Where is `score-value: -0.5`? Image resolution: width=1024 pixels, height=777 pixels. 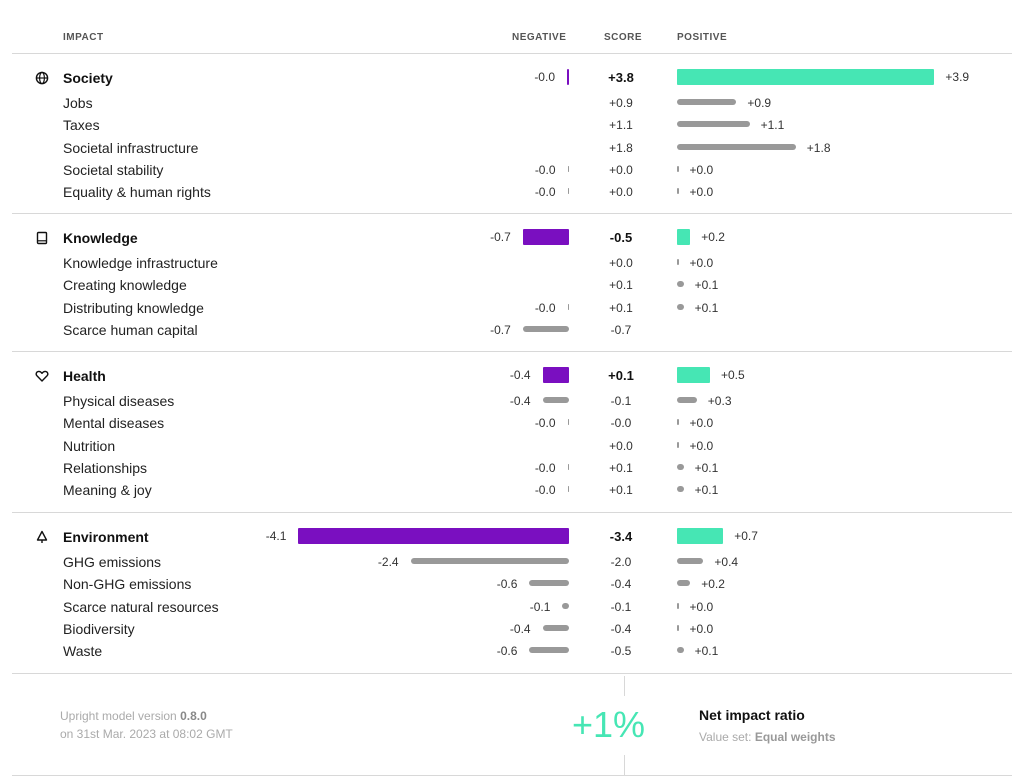
score-value: -0.5 is located at coordinates (621, 237).